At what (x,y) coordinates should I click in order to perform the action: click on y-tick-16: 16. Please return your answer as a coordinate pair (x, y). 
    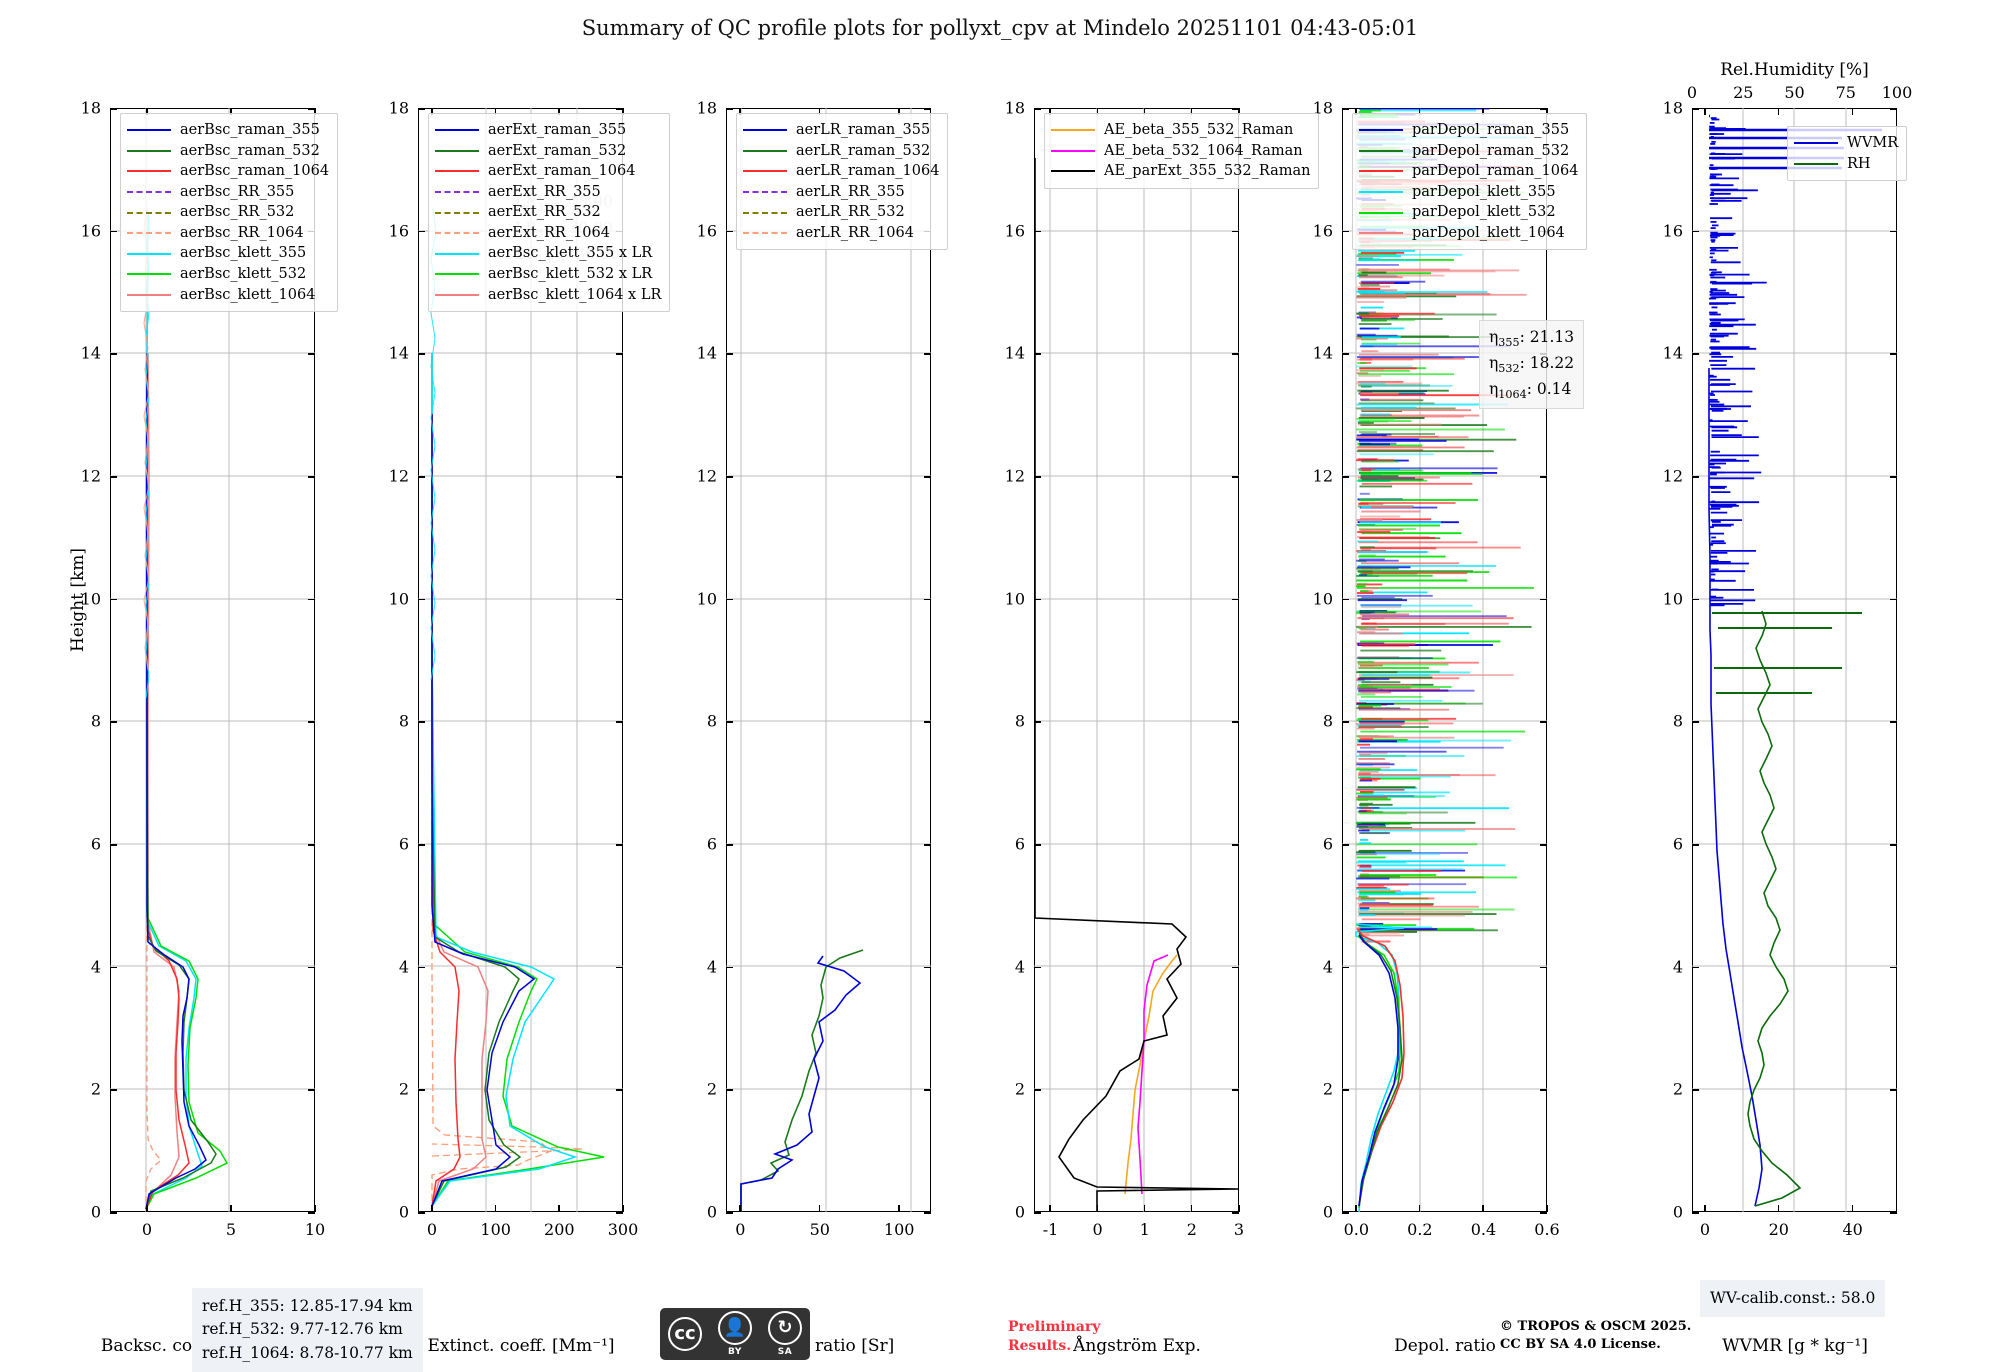
    Looking at the image, I should click on (1672, 231).